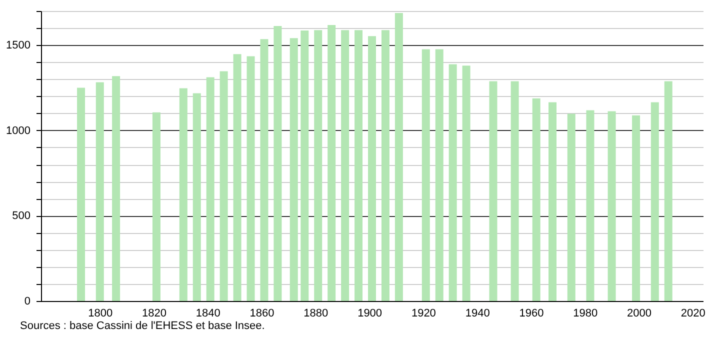 This screenshot has height=340, width=710. Describe the element at coordinates (208, 314) in the screenshot. I see `x-tick-label: 1840` at that location.